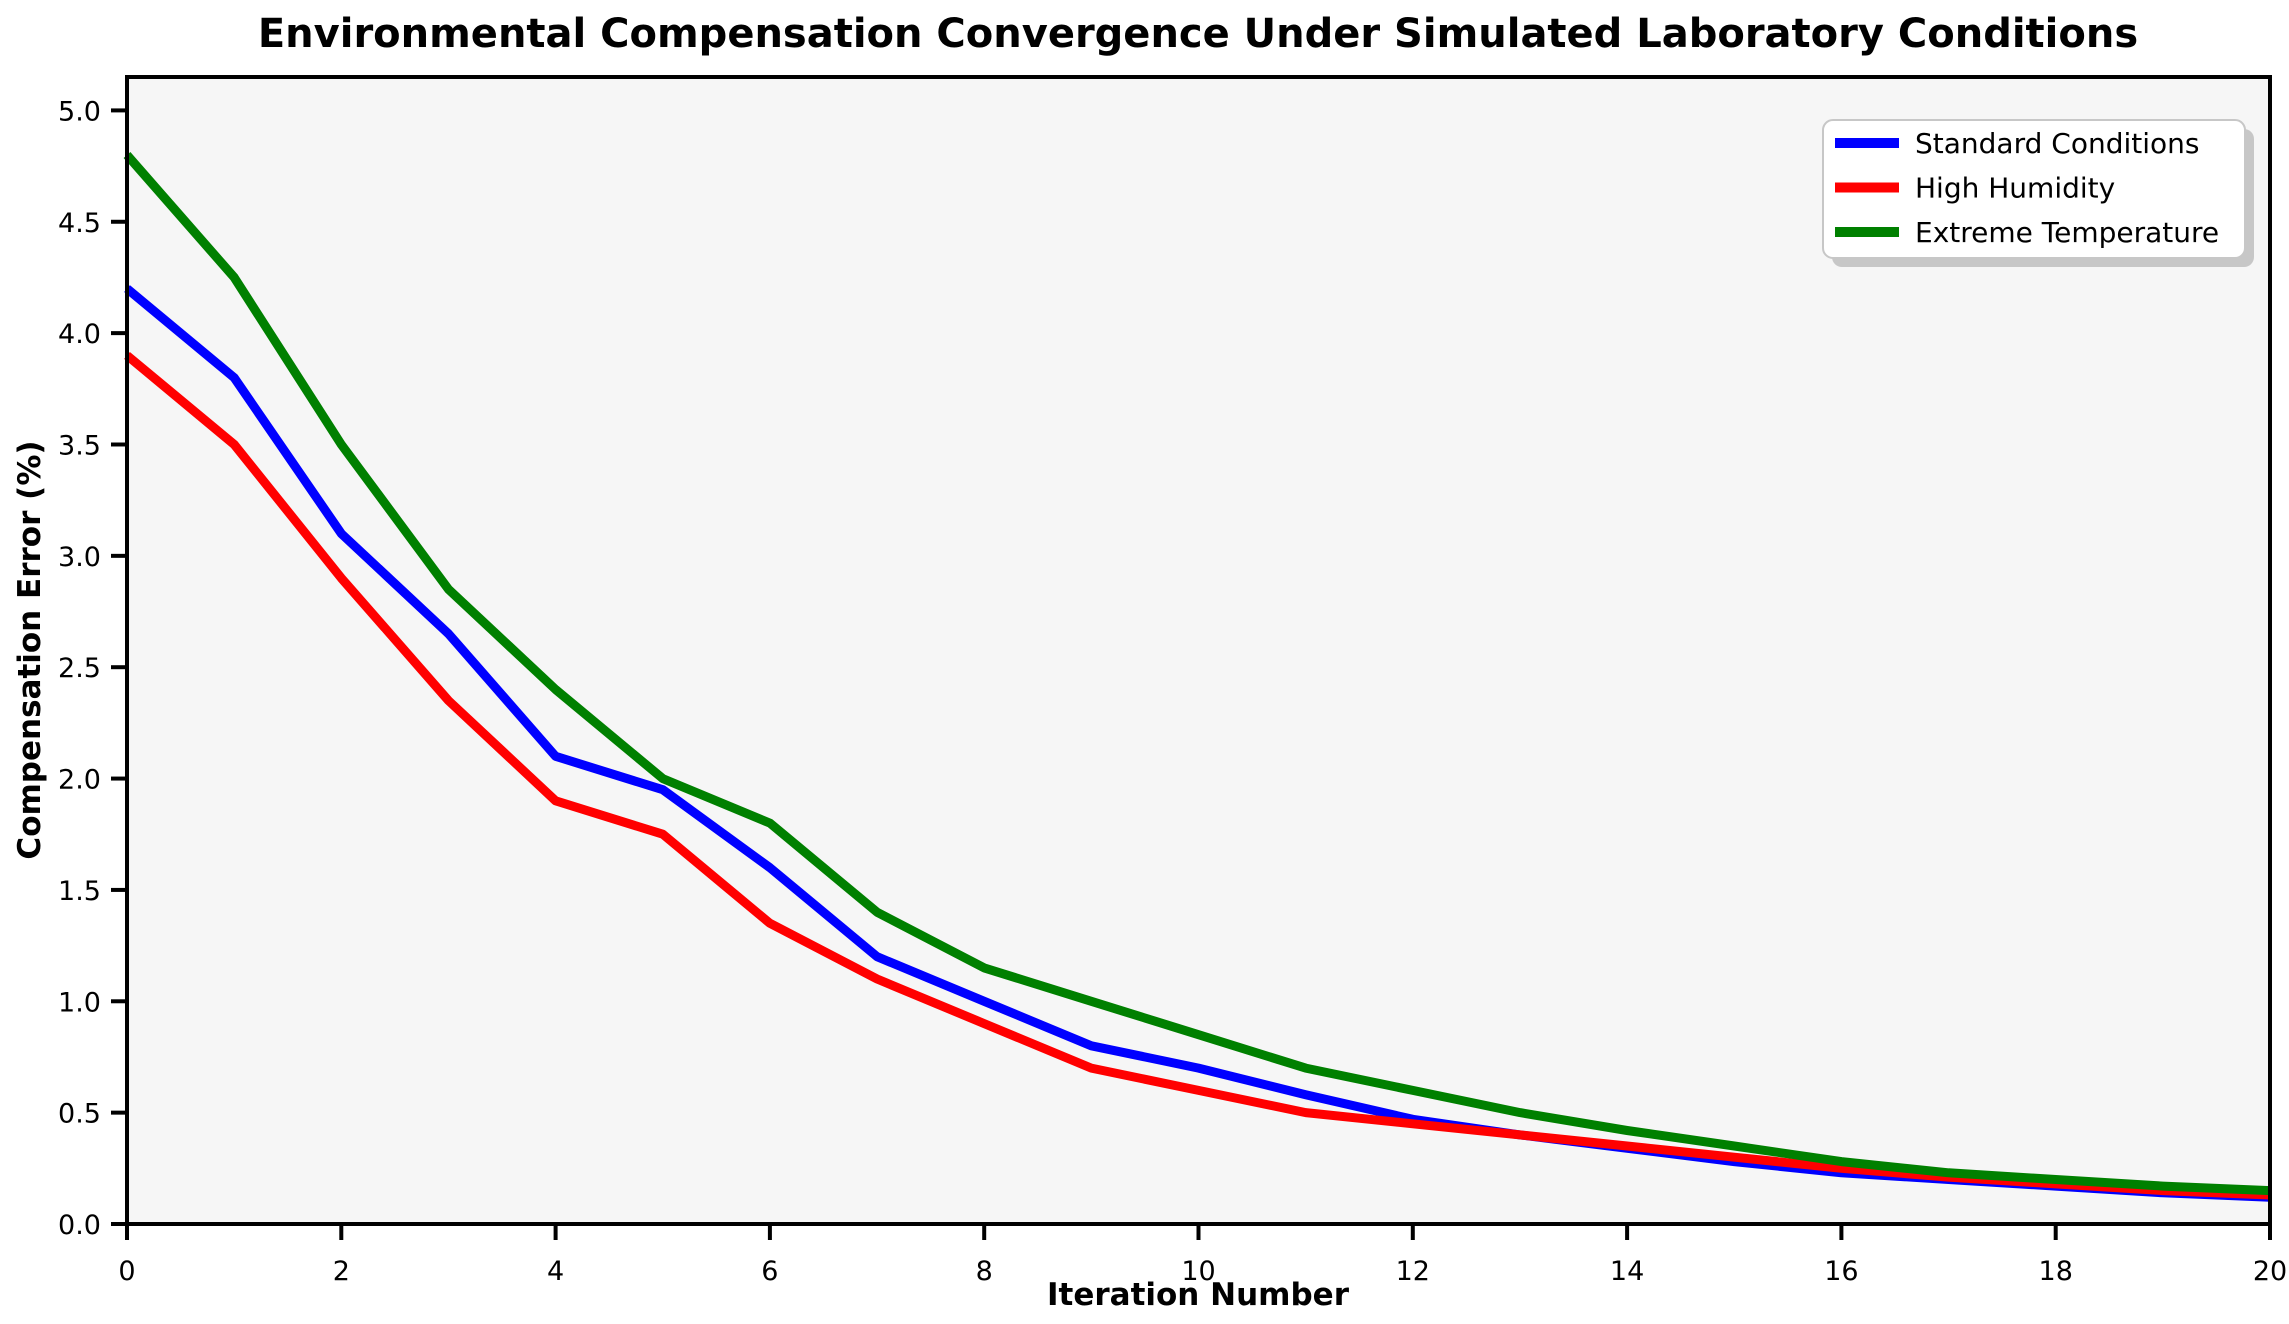 This screenshot has width=2289, height=1324. I want to click on legend-box, so click(2034, 189).